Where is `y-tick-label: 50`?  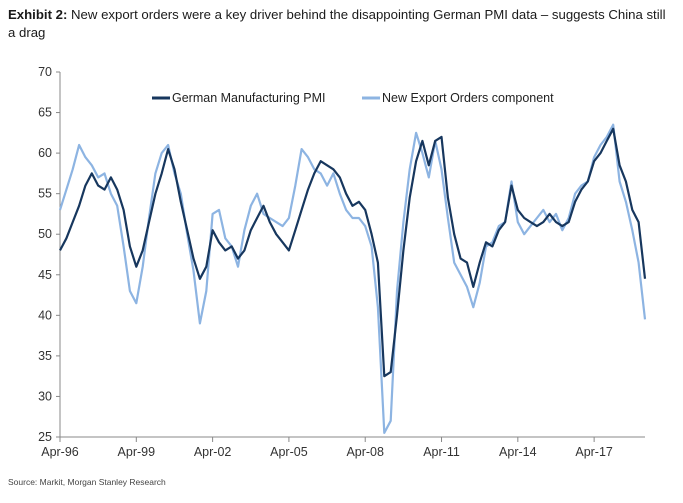
y-tick-label: 50 is located at coordinates (45, 234).